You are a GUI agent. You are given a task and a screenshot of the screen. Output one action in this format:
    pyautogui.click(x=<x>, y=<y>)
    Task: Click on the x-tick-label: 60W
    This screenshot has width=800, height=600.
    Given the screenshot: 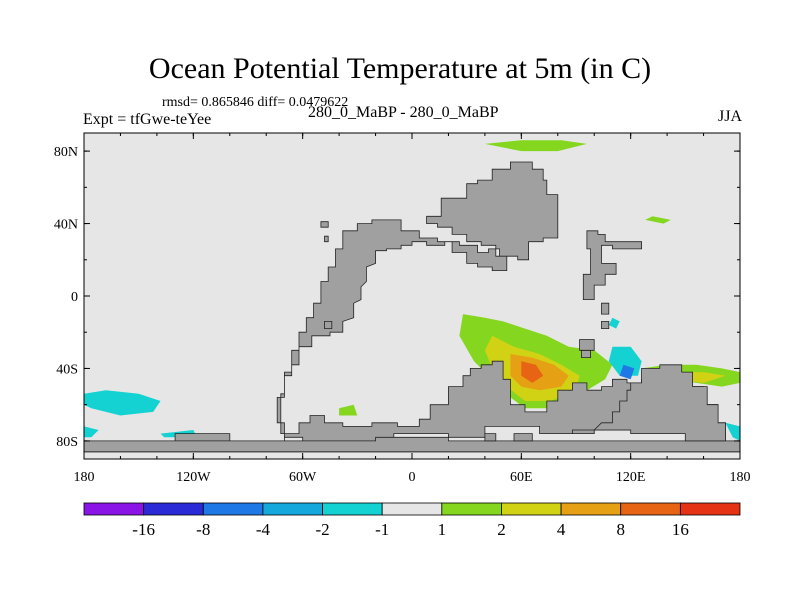 What is the action you would take?
    pyautogui.click(x=303, y=477)
    